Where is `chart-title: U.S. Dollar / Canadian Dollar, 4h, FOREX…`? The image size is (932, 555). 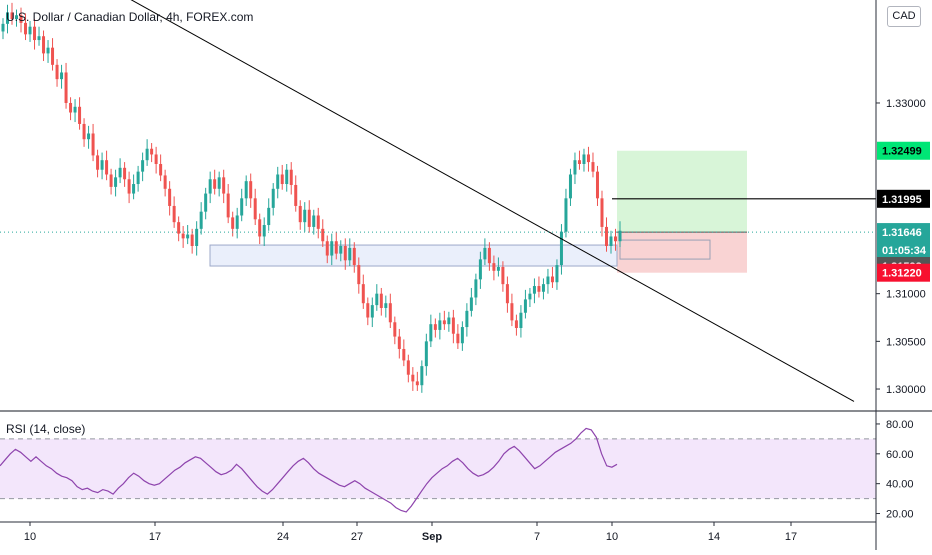 chart-title: U.S. Dollar / Canadian Dollar, 4h, FOREX… is located at coordinates (130, 17).